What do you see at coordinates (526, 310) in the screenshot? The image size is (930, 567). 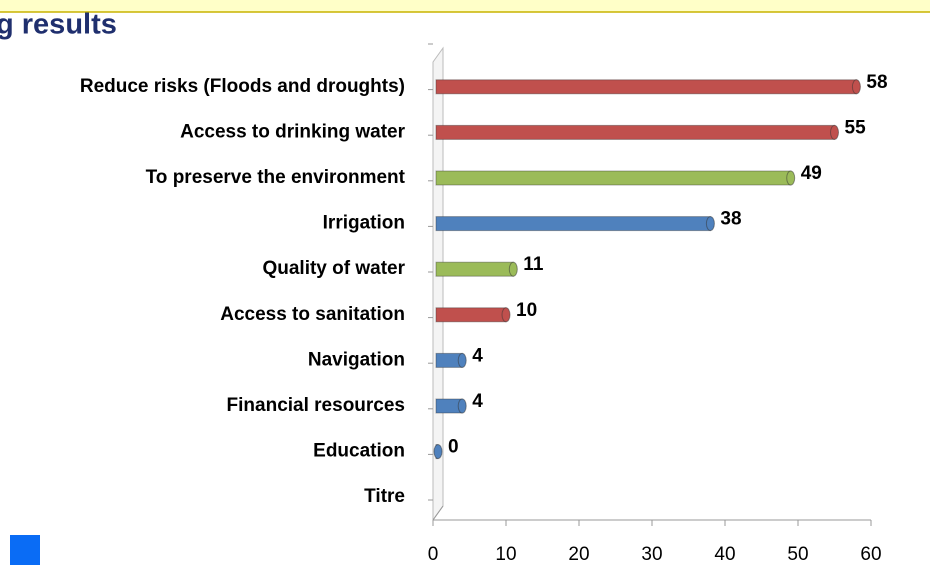 I see `data-label: 10` at bounding box center [526, 310].